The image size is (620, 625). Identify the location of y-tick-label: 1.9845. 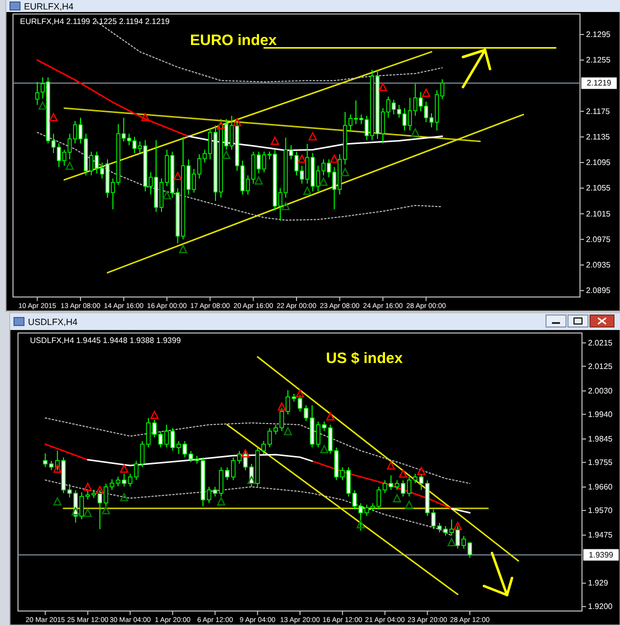
(601, 439).